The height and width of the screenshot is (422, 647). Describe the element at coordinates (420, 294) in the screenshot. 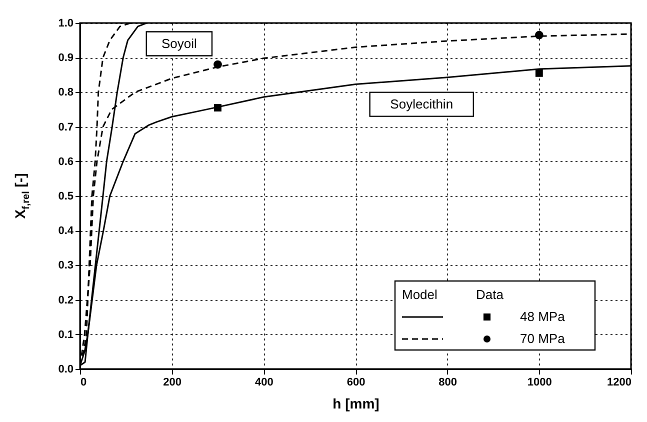

I see `legend-title: Model` at that location.